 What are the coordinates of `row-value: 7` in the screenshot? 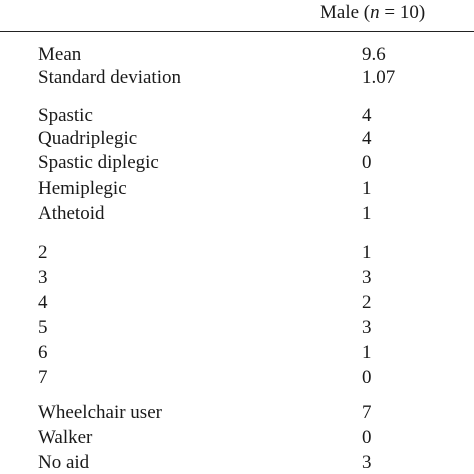 It's located at (367, 412).